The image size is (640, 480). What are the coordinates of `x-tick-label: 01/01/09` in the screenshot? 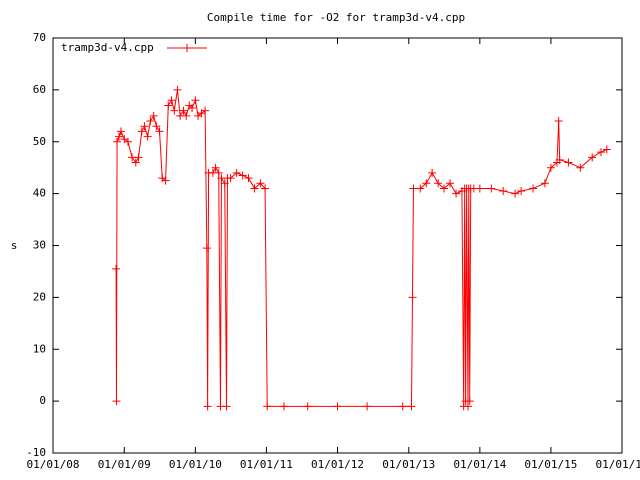 It's located at (124, 464).